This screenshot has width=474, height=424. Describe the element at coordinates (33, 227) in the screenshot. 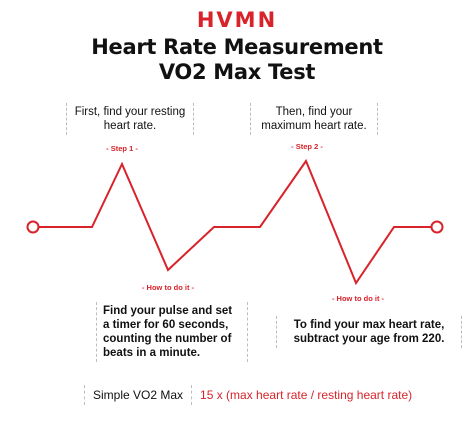

I see `waveform-start-dot` at that location.